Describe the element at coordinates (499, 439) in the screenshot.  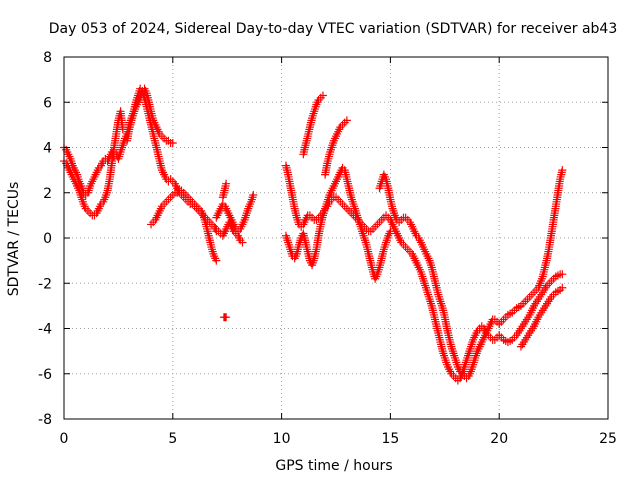
I see `x-tick-label: 20` at that location.